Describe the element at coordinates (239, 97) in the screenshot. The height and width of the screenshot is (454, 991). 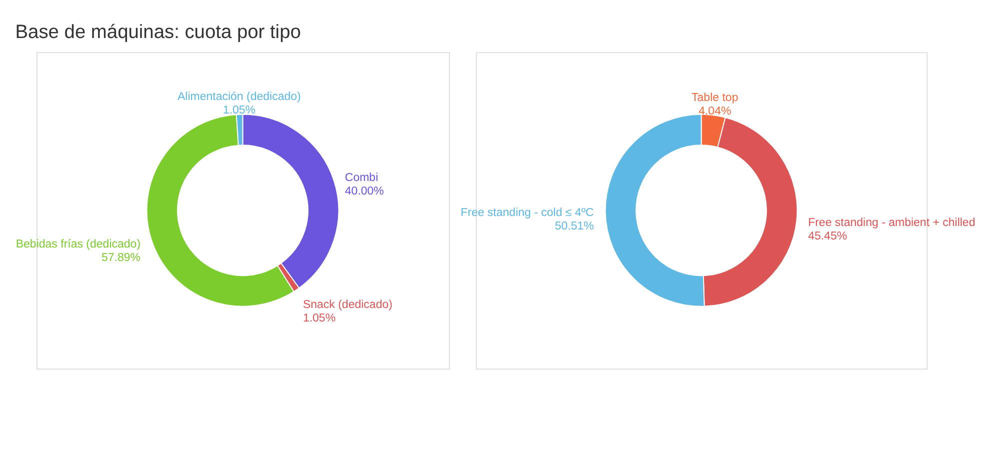
I see `slice-label: Alimentación (dedicado)` at that location.